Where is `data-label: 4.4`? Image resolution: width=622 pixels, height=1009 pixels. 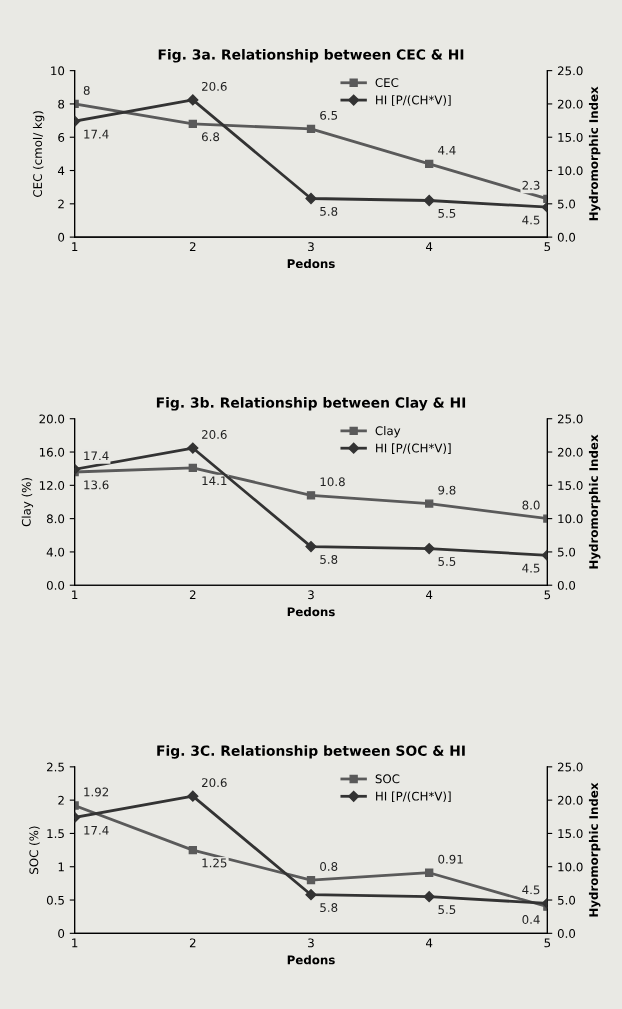 data-label: 4.4 is located at coordinates (447, 150).